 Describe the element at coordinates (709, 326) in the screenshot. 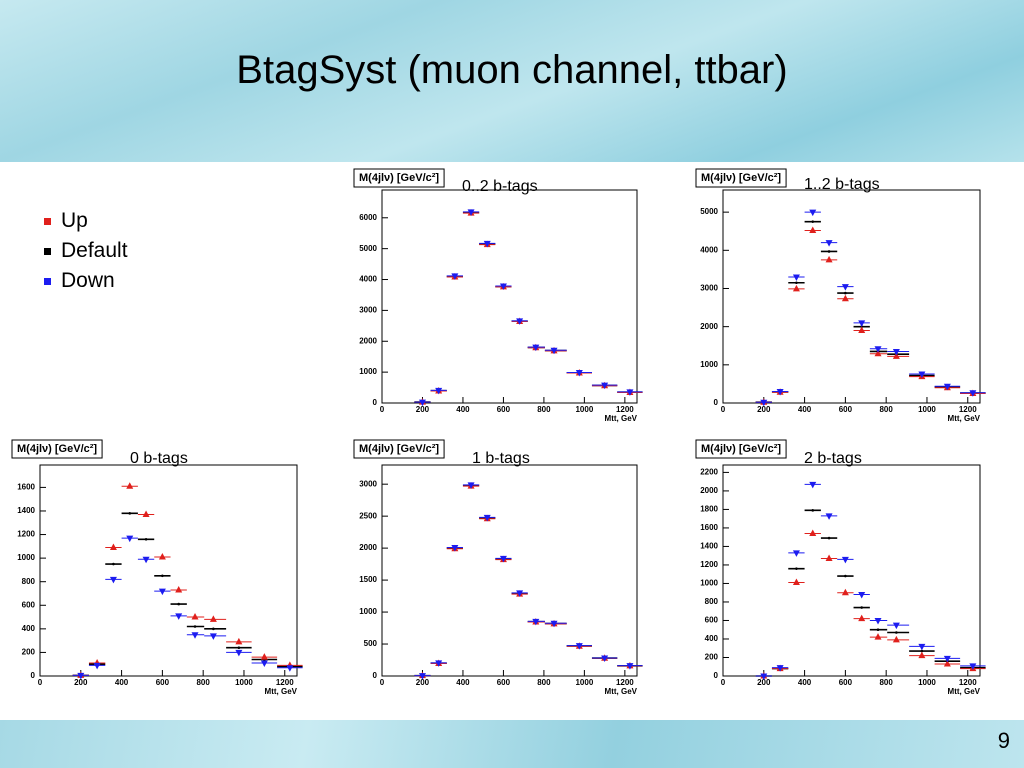

I see `y-tick-label: 2000` at that location.